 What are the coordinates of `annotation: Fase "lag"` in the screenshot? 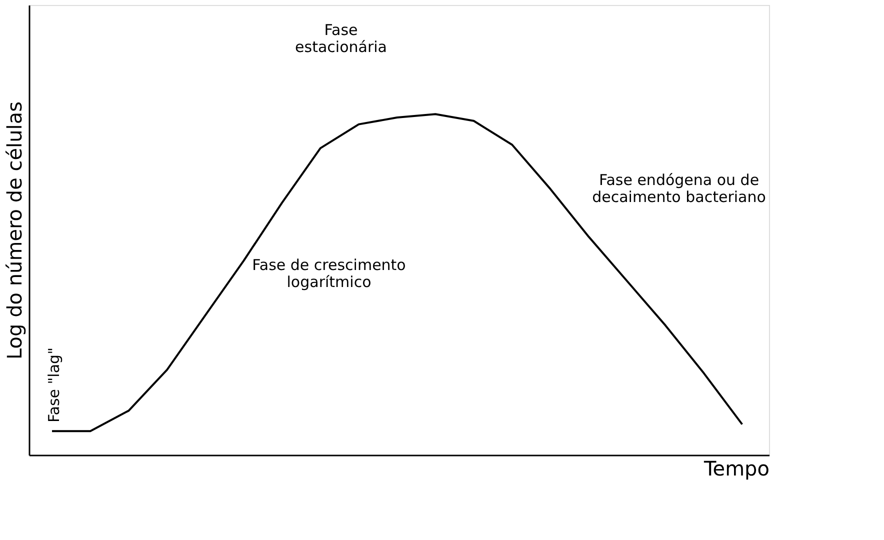 It's located at (54, 385).